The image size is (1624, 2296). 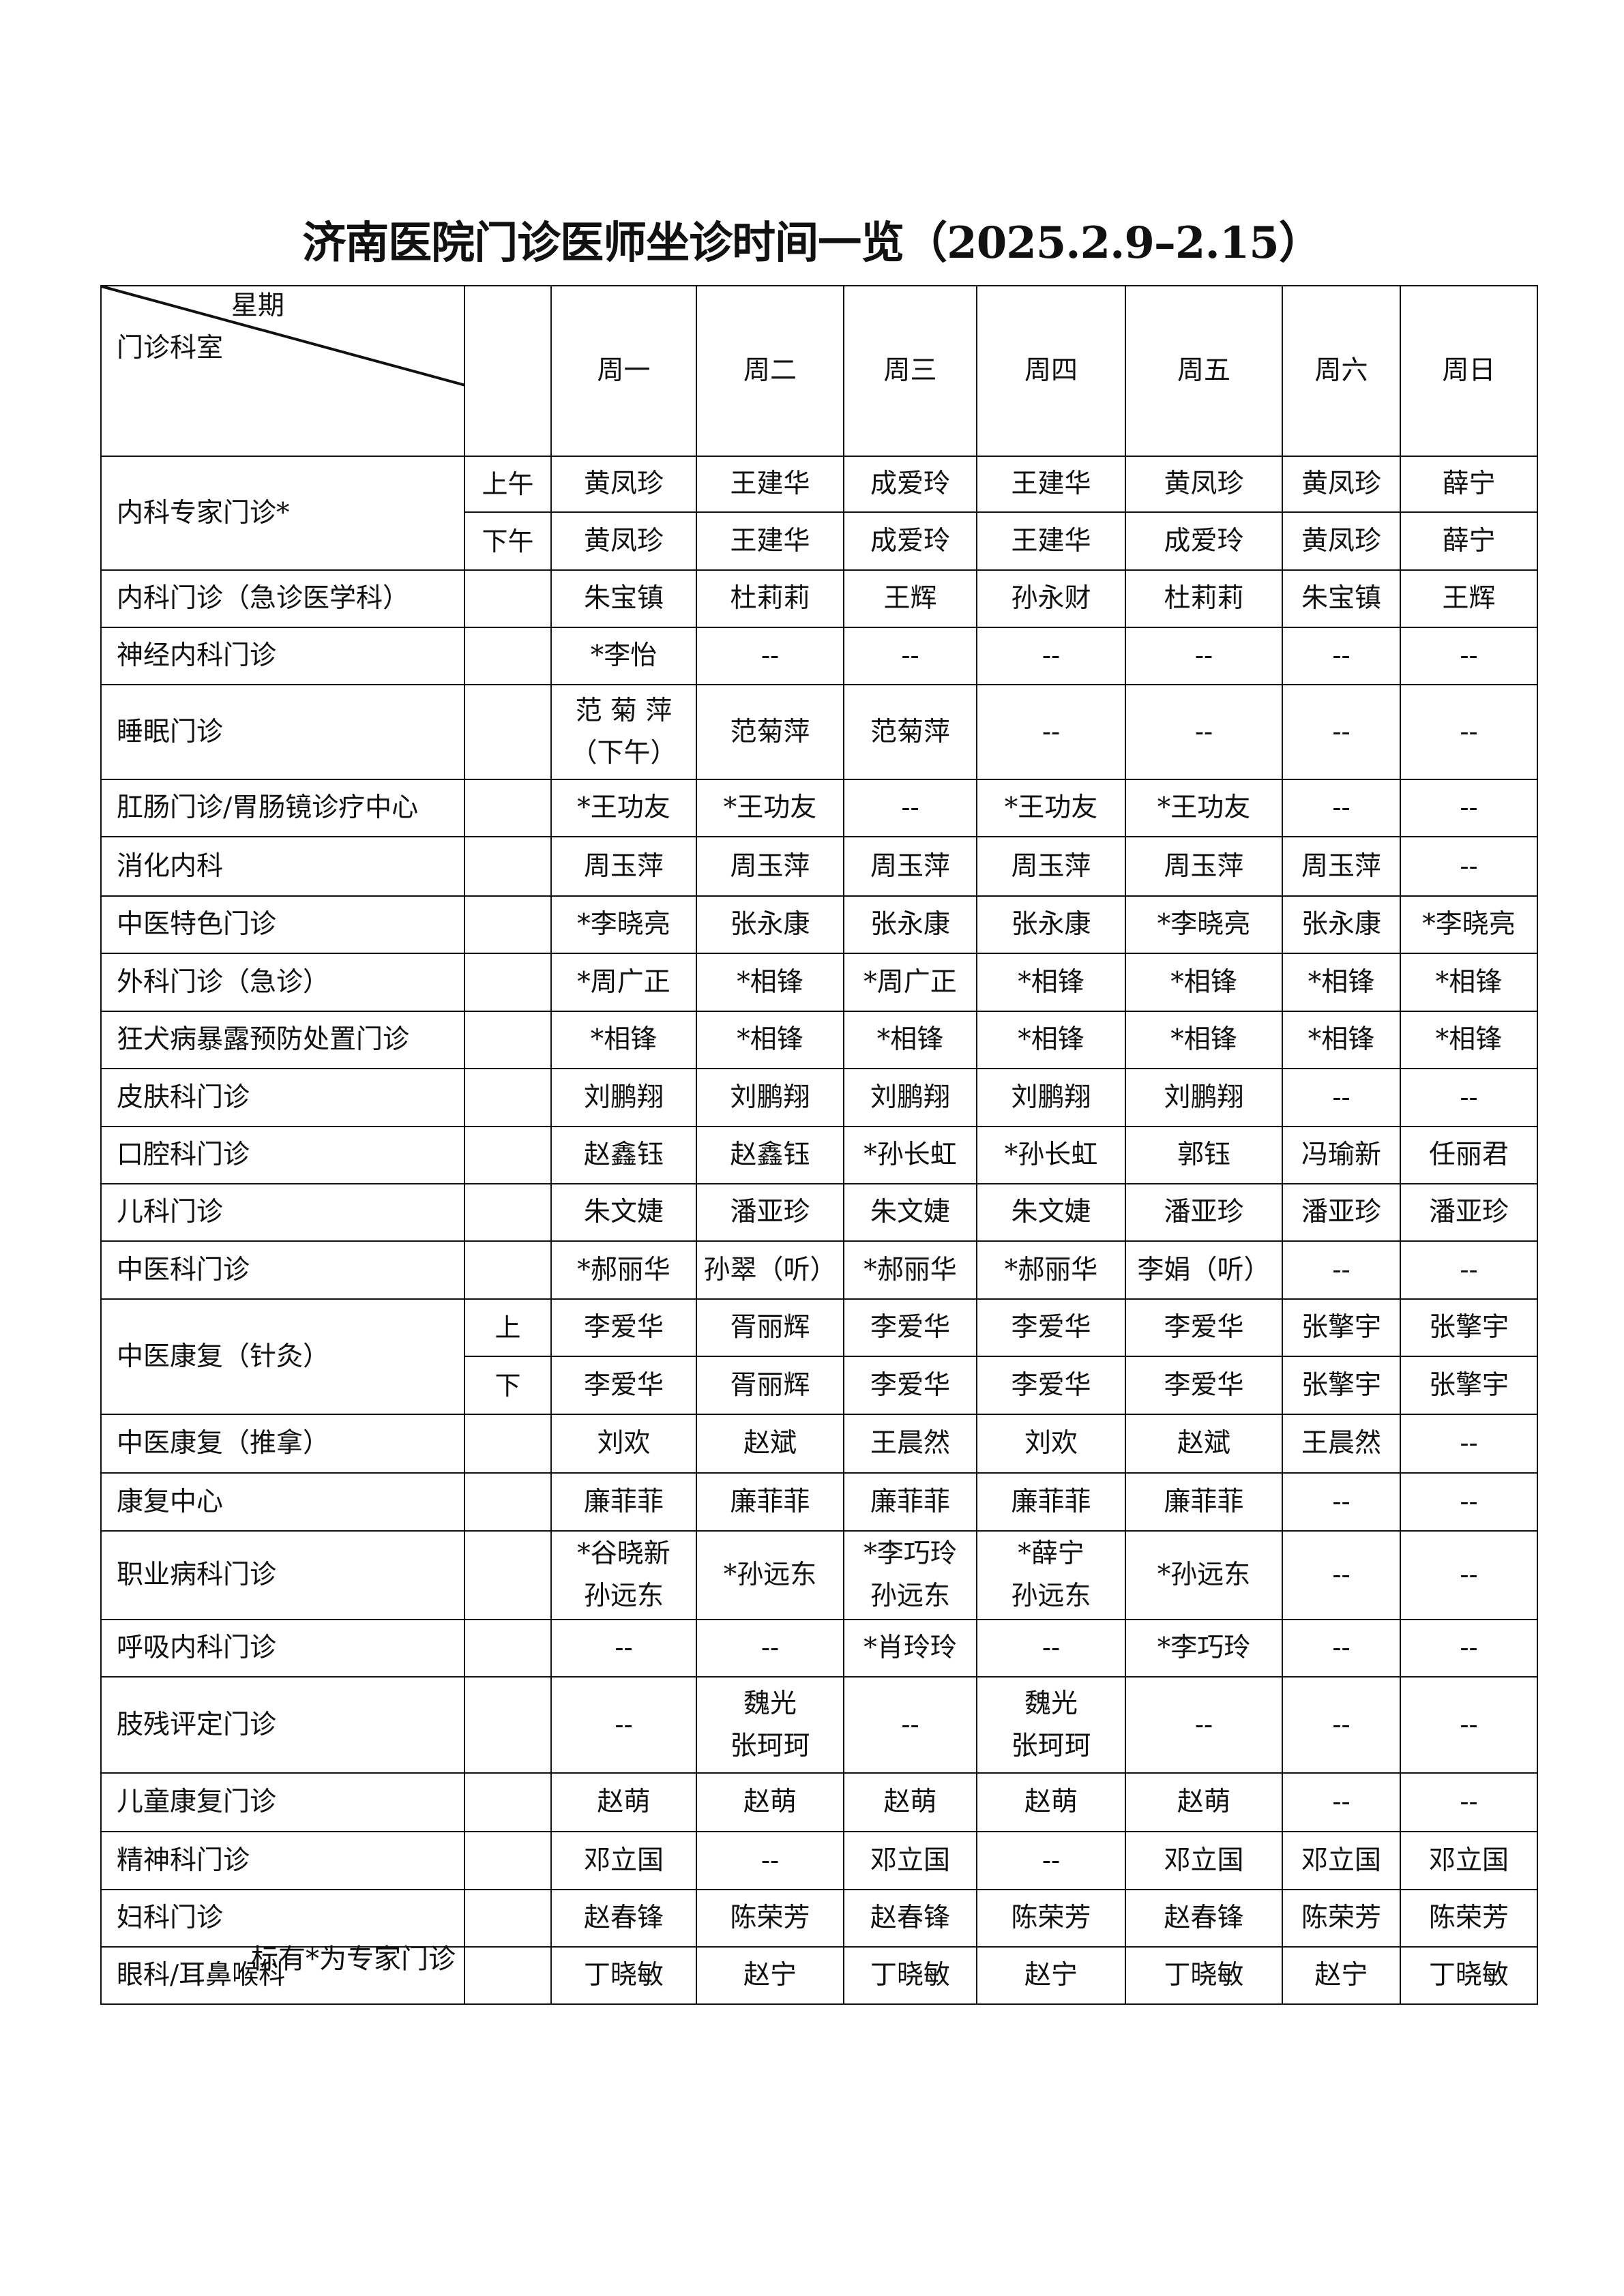 I want to click on doctor-cell: 陈荣芳, so click(x=1051, y=1919).